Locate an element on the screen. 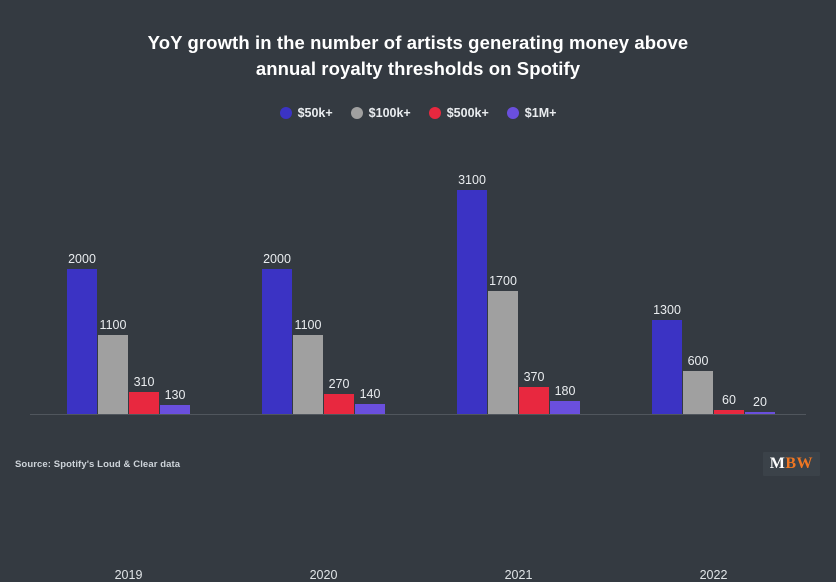 This screenshot has width=836, height=582. bar-item: 3100 is located at coordinates (472, 282).